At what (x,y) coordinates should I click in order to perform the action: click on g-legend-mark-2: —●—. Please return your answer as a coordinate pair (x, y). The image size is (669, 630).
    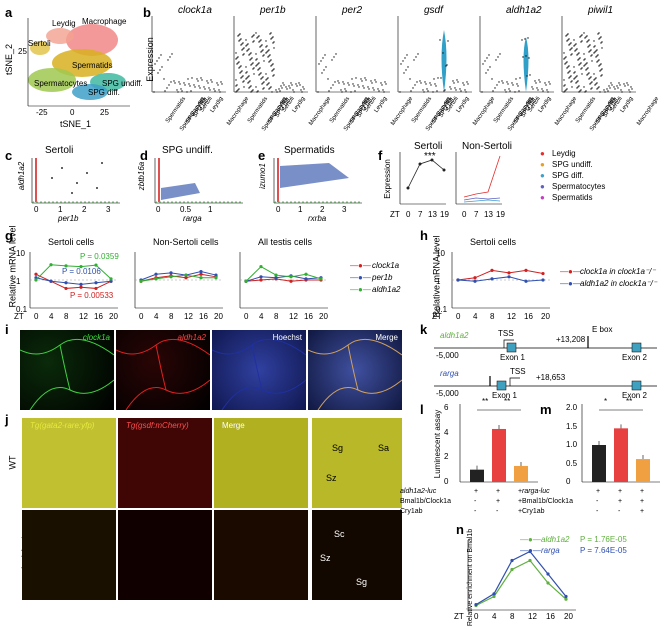
    Looking at the image, I should click on (360, 289).